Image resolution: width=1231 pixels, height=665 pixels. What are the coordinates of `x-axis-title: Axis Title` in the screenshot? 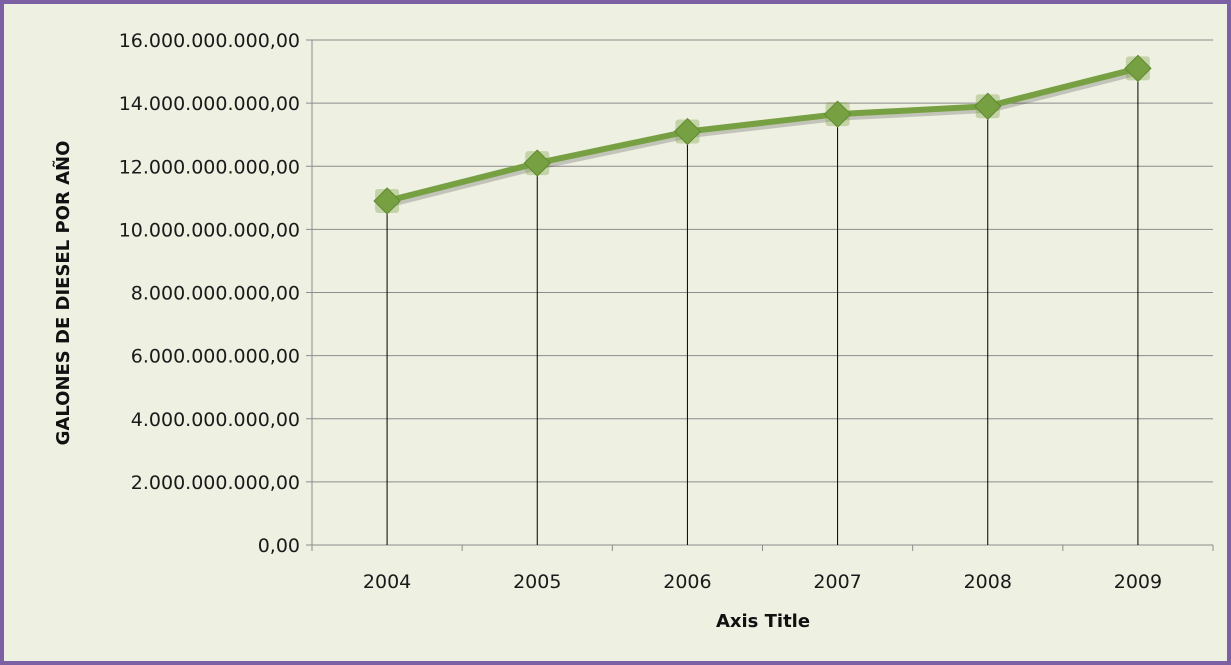 It's located at (763, 621).